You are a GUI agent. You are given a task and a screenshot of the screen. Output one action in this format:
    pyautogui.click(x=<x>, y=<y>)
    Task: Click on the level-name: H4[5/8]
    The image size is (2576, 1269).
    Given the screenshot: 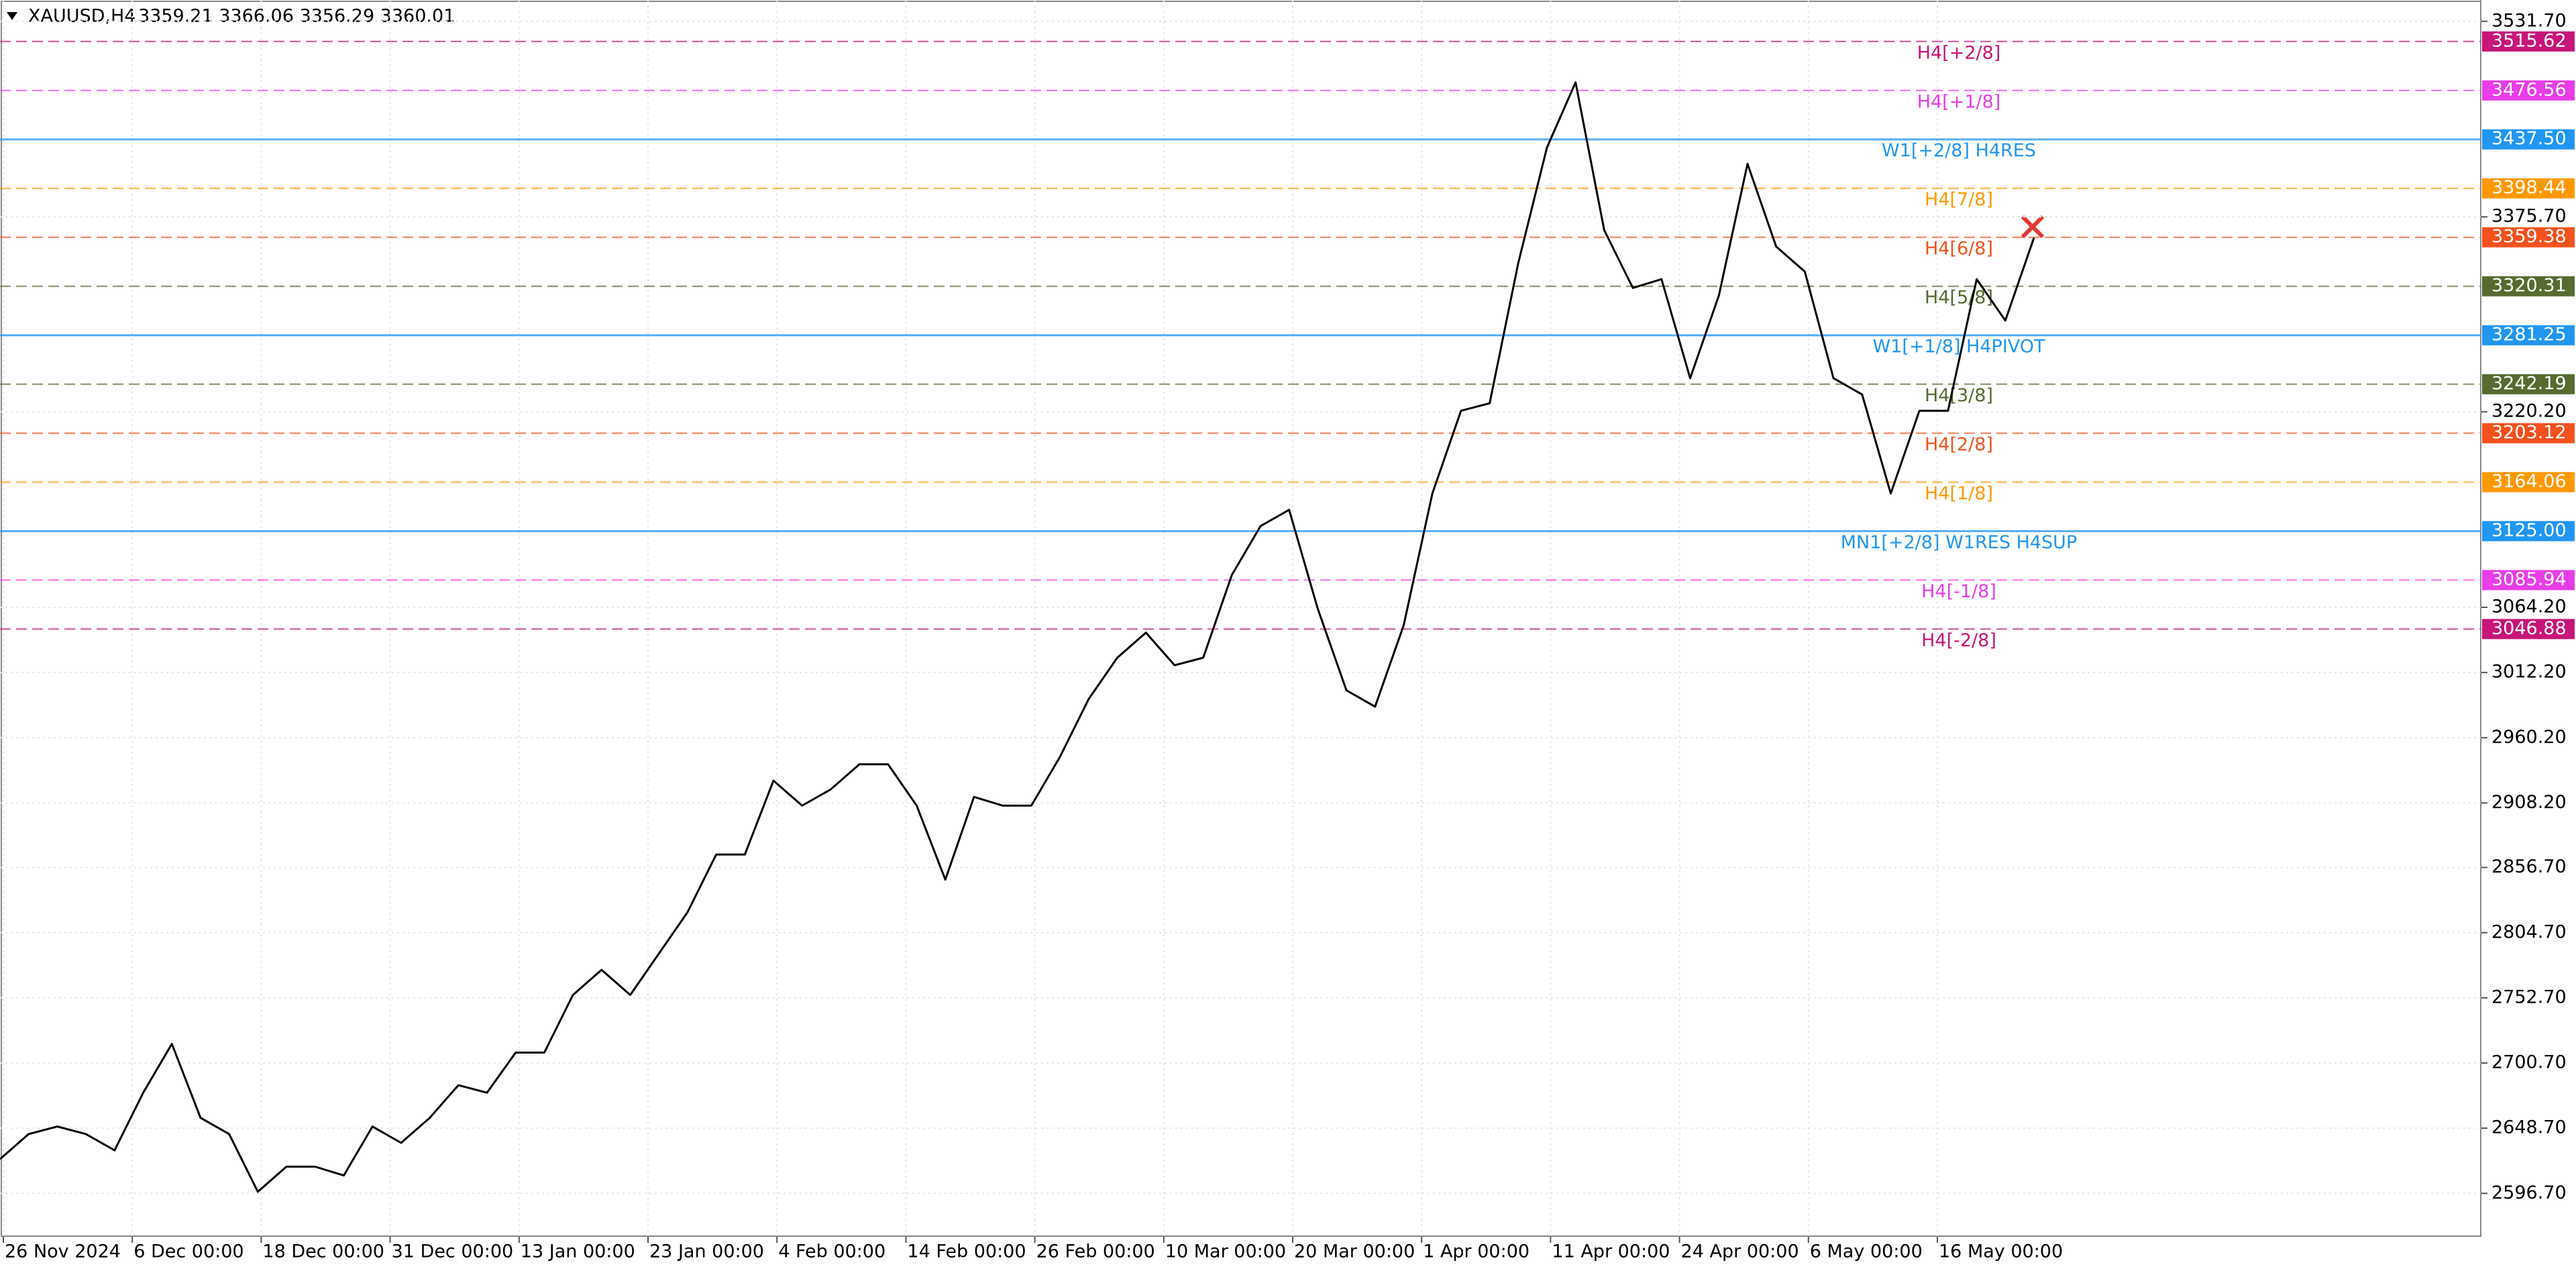 What is the action you would take?
    pyautogui.click(x=1959, y=297)
    